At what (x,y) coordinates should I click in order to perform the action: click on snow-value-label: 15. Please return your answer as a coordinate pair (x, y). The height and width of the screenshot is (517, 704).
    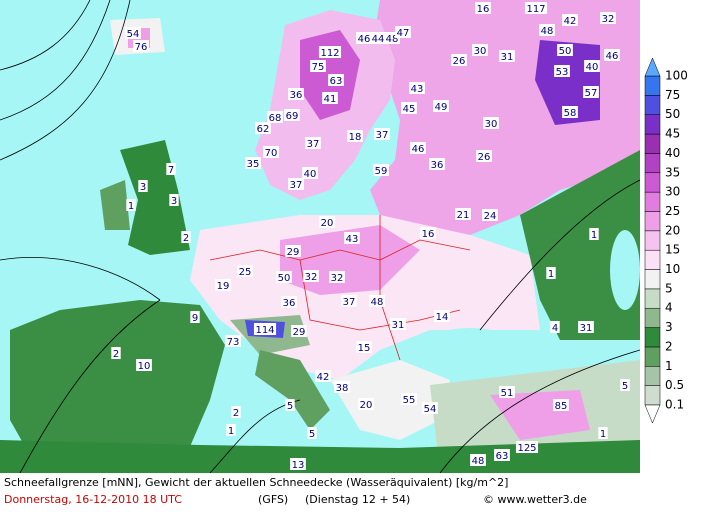
    Looking at the image, I should click on (364, 348).